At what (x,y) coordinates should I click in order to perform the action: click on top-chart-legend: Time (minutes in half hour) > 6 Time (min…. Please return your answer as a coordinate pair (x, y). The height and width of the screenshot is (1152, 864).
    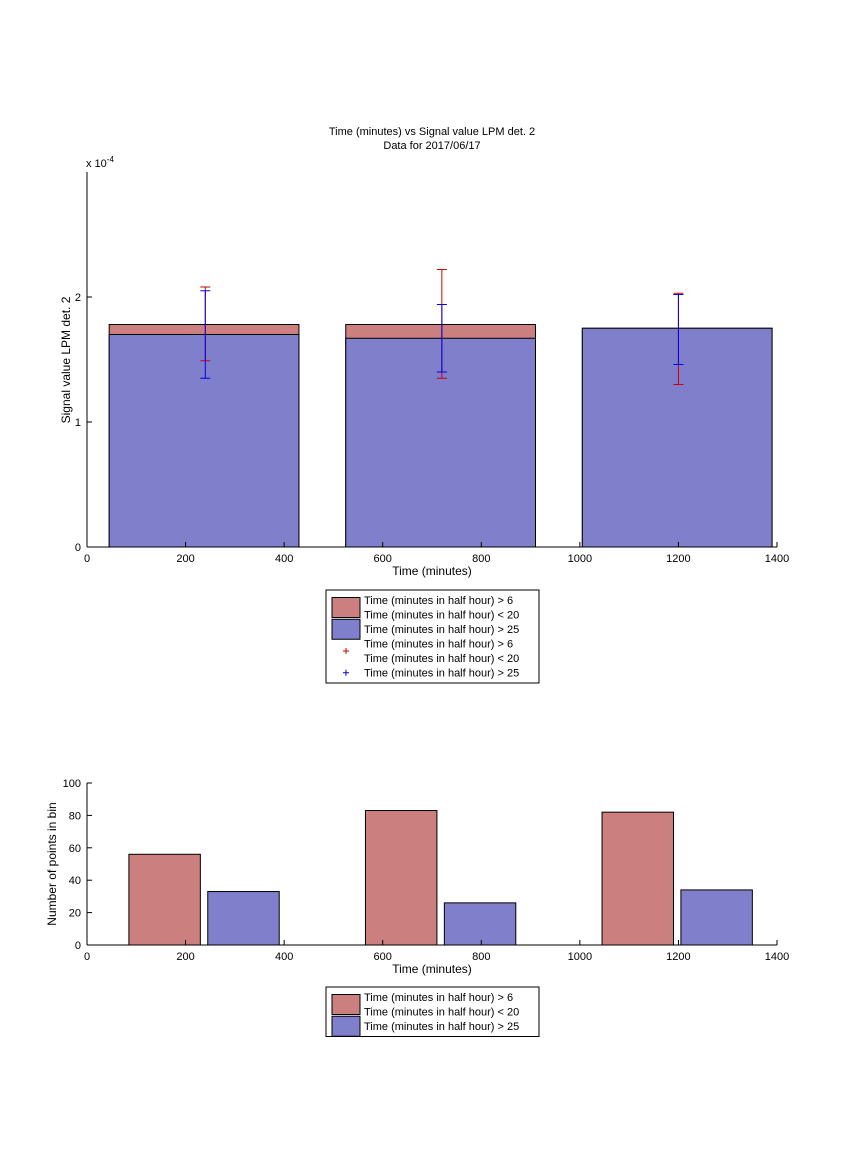
    Looking at the image, I should click on (432, 636).